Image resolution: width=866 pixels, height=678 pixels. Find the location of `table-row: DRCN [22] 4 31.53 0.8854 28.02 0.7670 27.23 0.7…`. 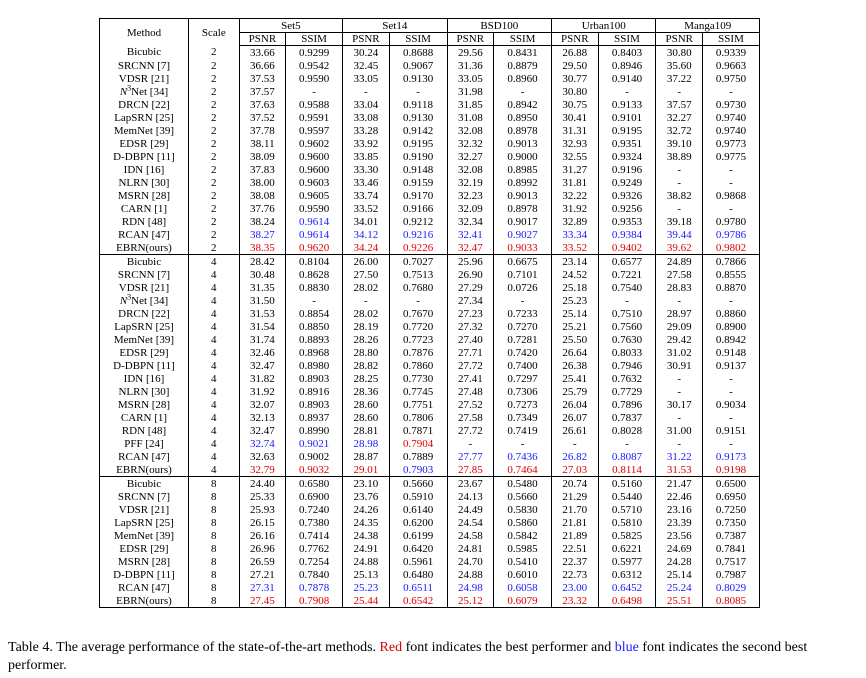

table-row: DRCN [22] 4 31.53 0.8854 28.02 0.7670 27.23 0.7… is located at coordinates (430, 313).